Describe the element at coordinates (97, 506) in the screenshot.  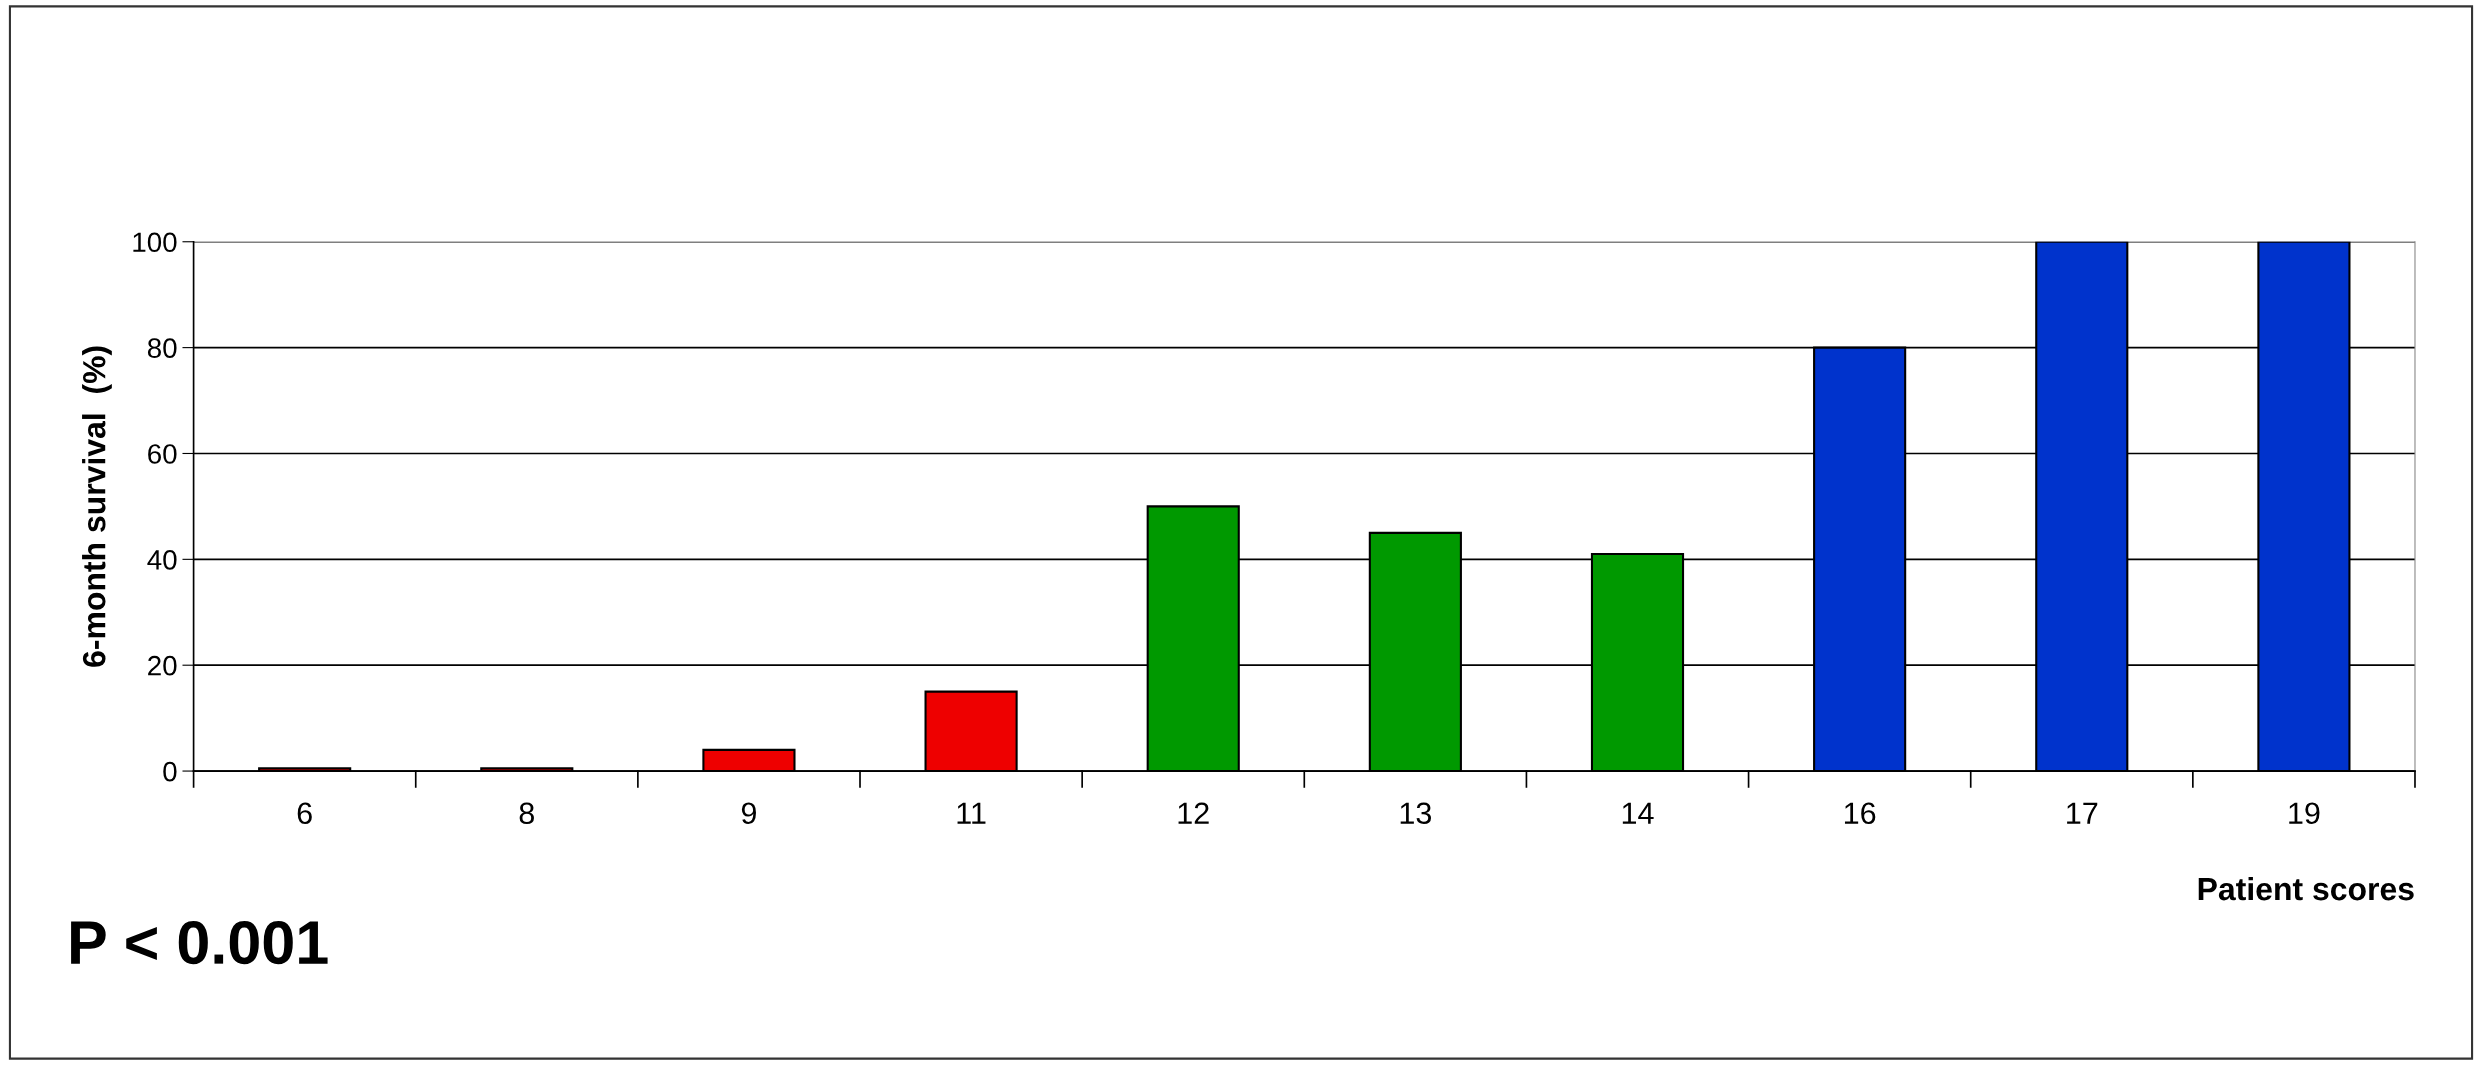
I see `y-axis-title: 6-month survival (%)` at that location.